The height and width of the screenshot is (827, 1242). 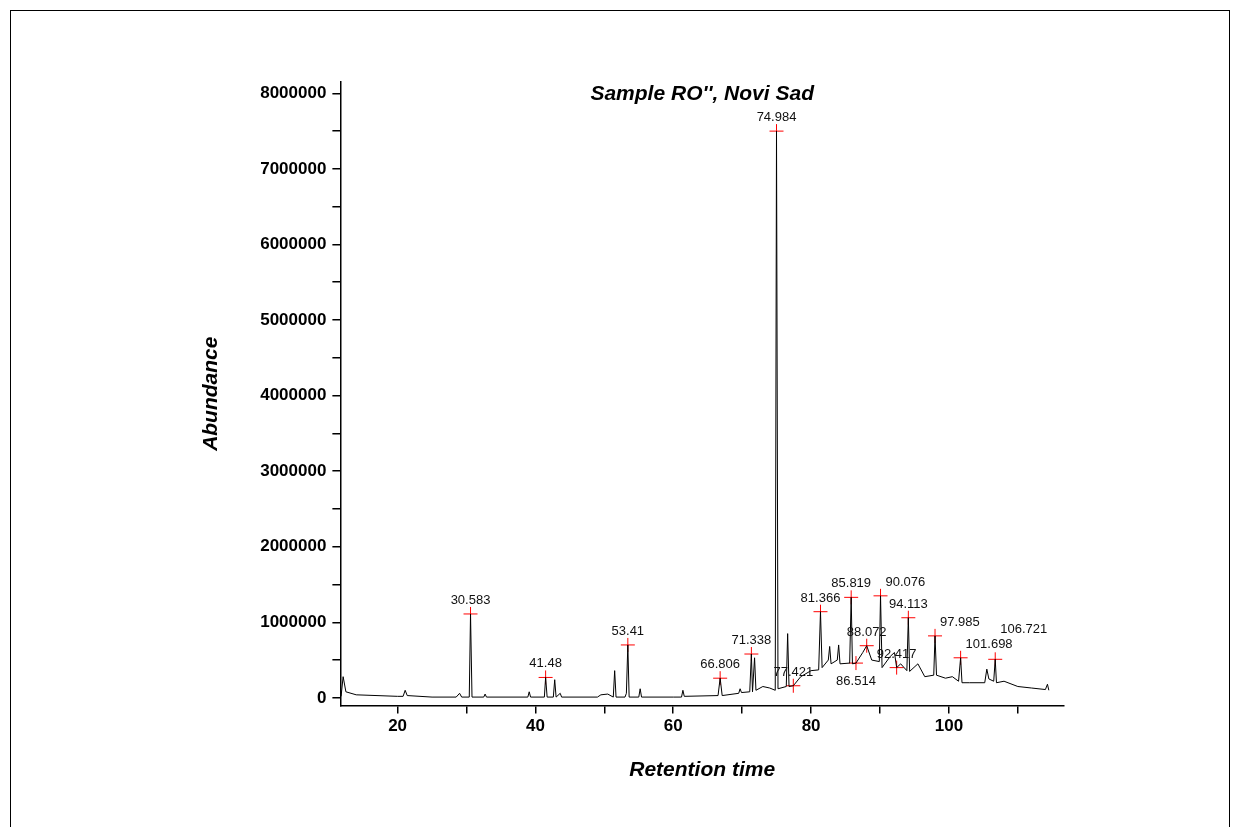 I want to click on x-axis-title: Retention time, so click(x=702, y=769).